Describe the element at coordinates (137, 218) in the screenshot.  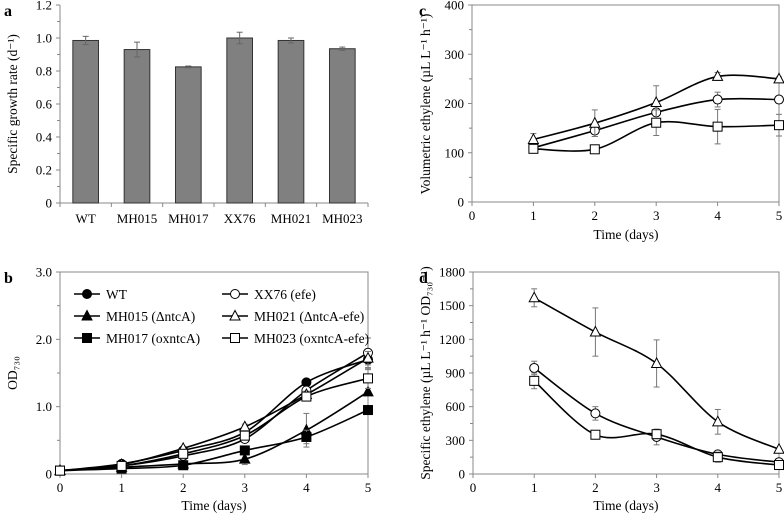
I see `category-label: MH015` at that location.